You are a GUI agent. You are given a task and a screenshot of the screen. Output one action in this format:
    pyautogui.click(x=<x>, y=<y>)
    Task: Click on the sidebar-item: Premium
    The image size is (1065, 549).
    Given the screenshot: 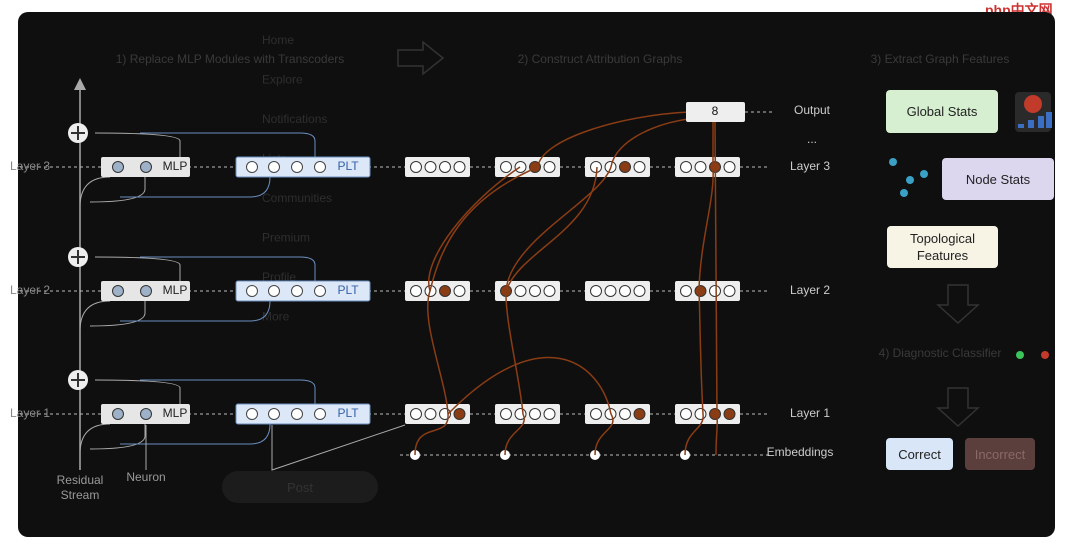 What is the action you would take?
    pyautogui.click(x=286, y=238)
    